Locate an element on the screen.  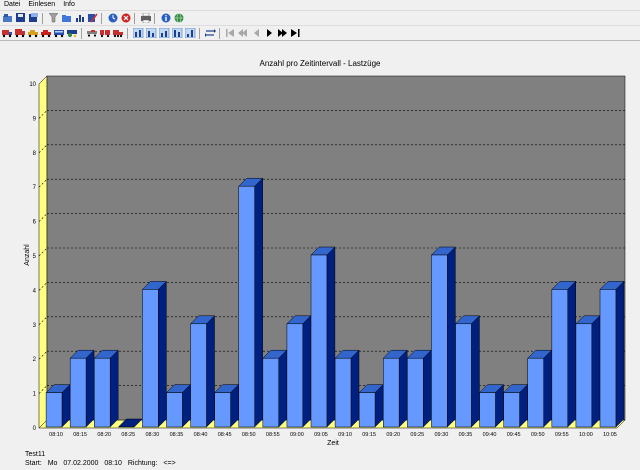
menu-datei: Datei is located at coordinates (12, 4).